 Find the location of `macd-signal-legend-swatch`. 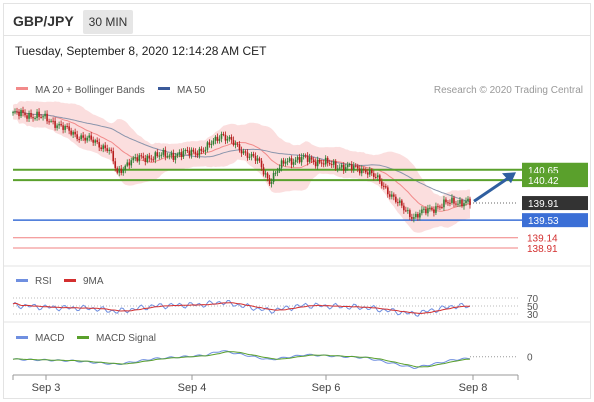

macd-signal-legend-swatch is located at coordinates (83, 337).